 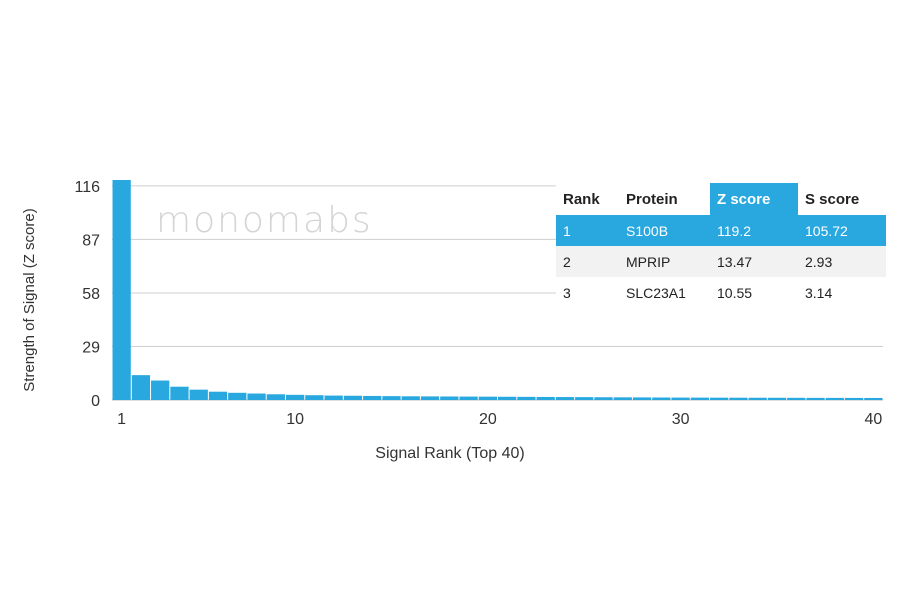 I want to click on table-cell: 3.14, so click(x=818, y=293).